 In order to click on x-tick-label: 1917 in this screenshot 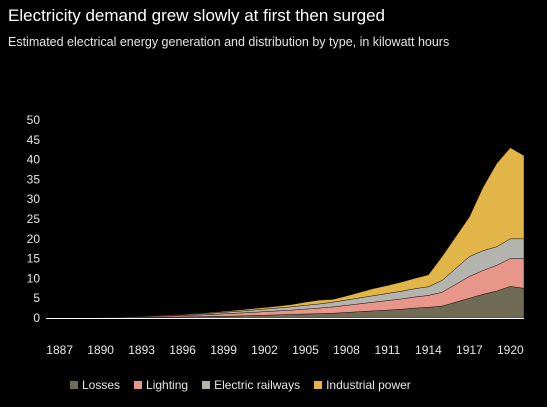, I will do `click(469, 350)`.